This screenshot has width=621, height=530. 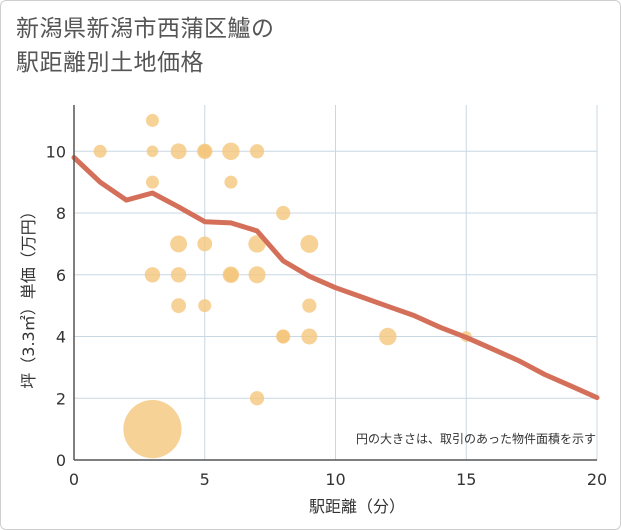 I want to click on x-tick-label-1: 5, so click(x=205, y=479).